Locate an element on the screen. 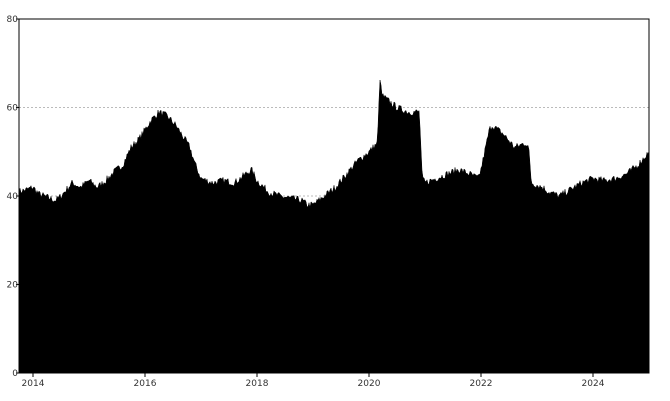 The image size is (670, 401). y-tick-label-80: 80 is located at coordinates (13, 20).